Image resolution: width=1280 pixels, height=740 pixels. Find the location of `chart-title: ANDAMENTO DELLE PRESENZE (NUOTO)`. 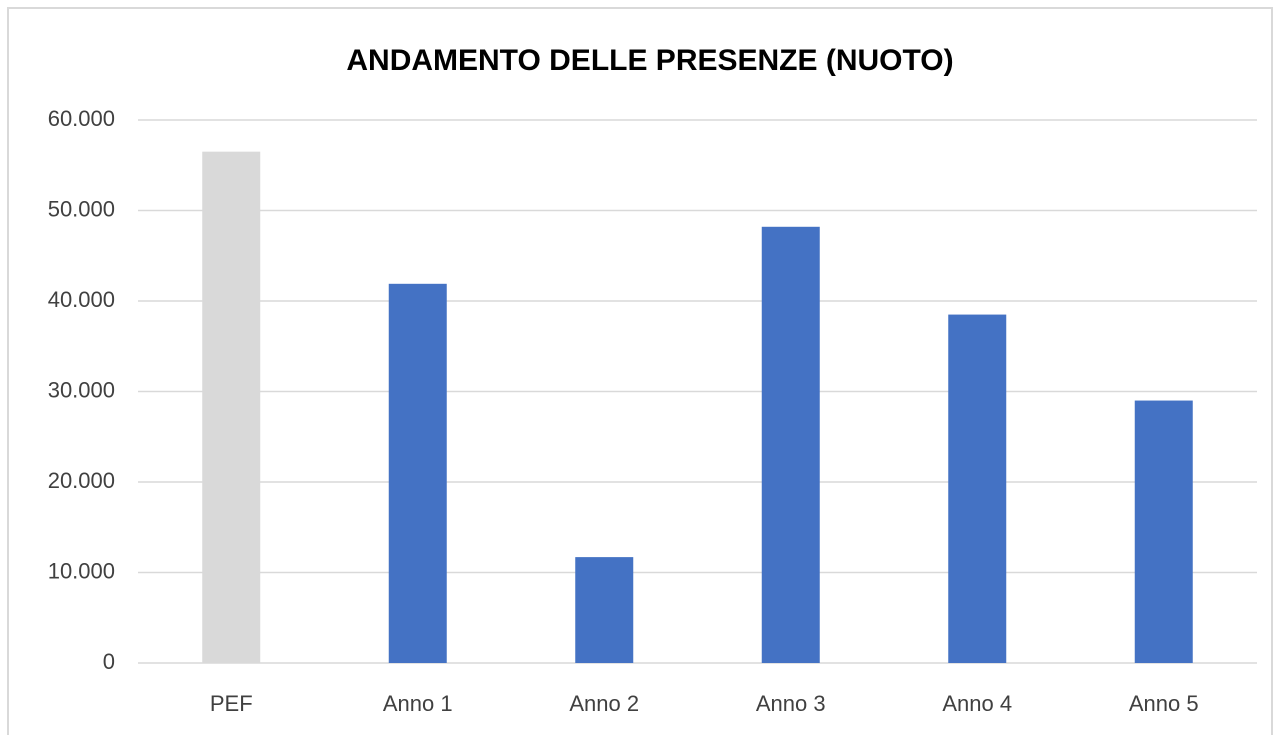

chart-title: ANDAMENTO DELLE PRESENZE (NUOTO) is located at coordinates (649, 60).